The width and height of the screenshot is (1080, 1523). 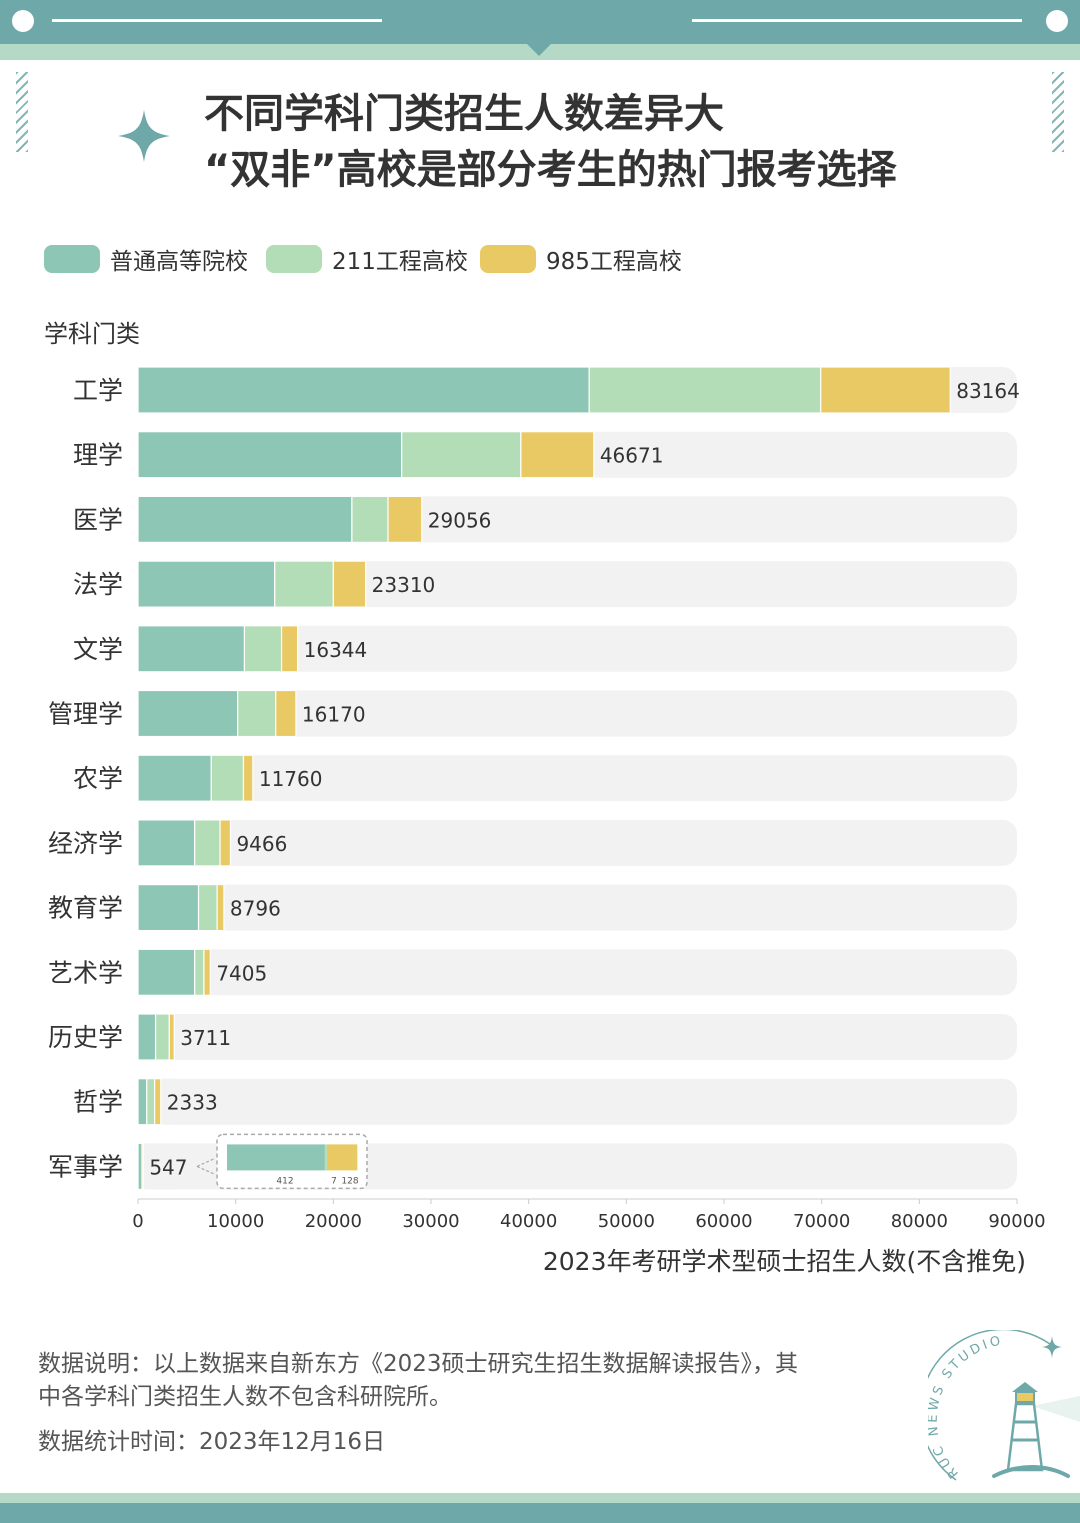 What do you see at coordinates (333, 1221) in the screenshot?
I see `x-tick-label: 20000` at bounding box center [333, 1221].